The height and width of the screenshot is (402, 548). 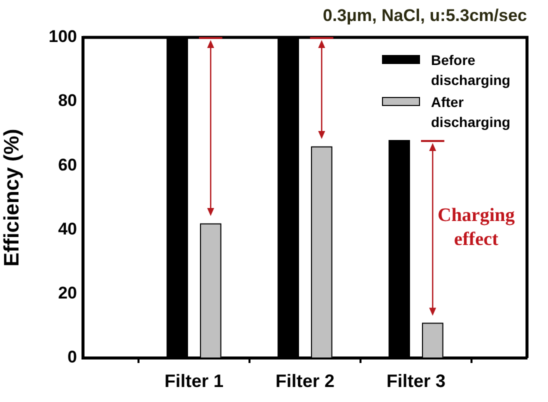 What do you see at coordinates (12, 197) in the screenshot?
I see `y-axis-title: Efficiency (%)` at bounding box center [12, 197].